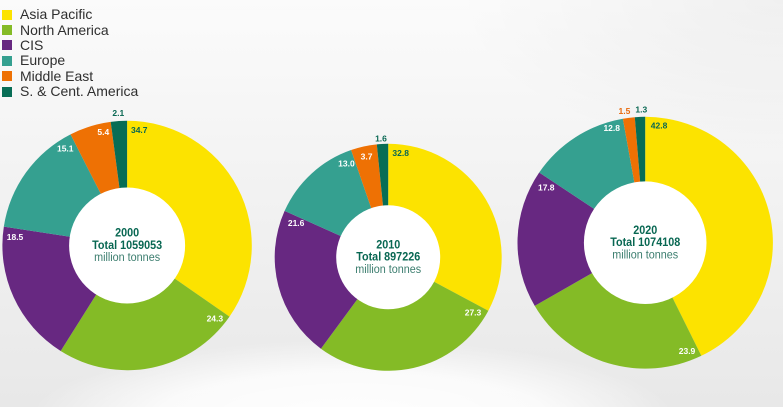  What do you see at coordinates (388, 245) in the screenshot?
I see `svg-text: 2010` at bounding box center [388, 245].